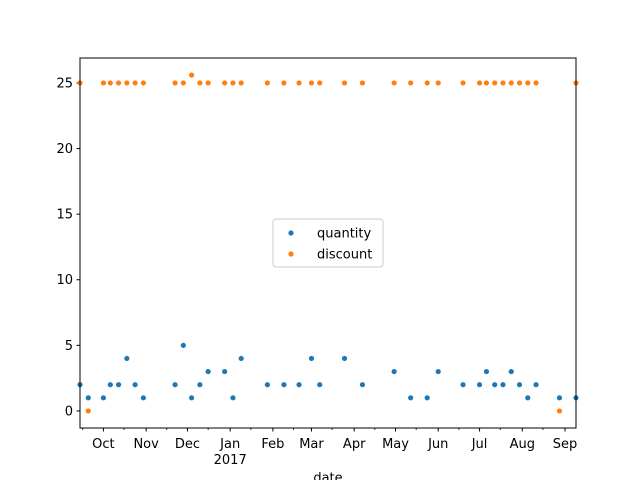 Image resolution: width=640 pixels, height=480 pixels. What do you see at coordinates (229, 444) in the screenshot?
I see `x-tick-label: Jan` at bounding box center [229, 444].